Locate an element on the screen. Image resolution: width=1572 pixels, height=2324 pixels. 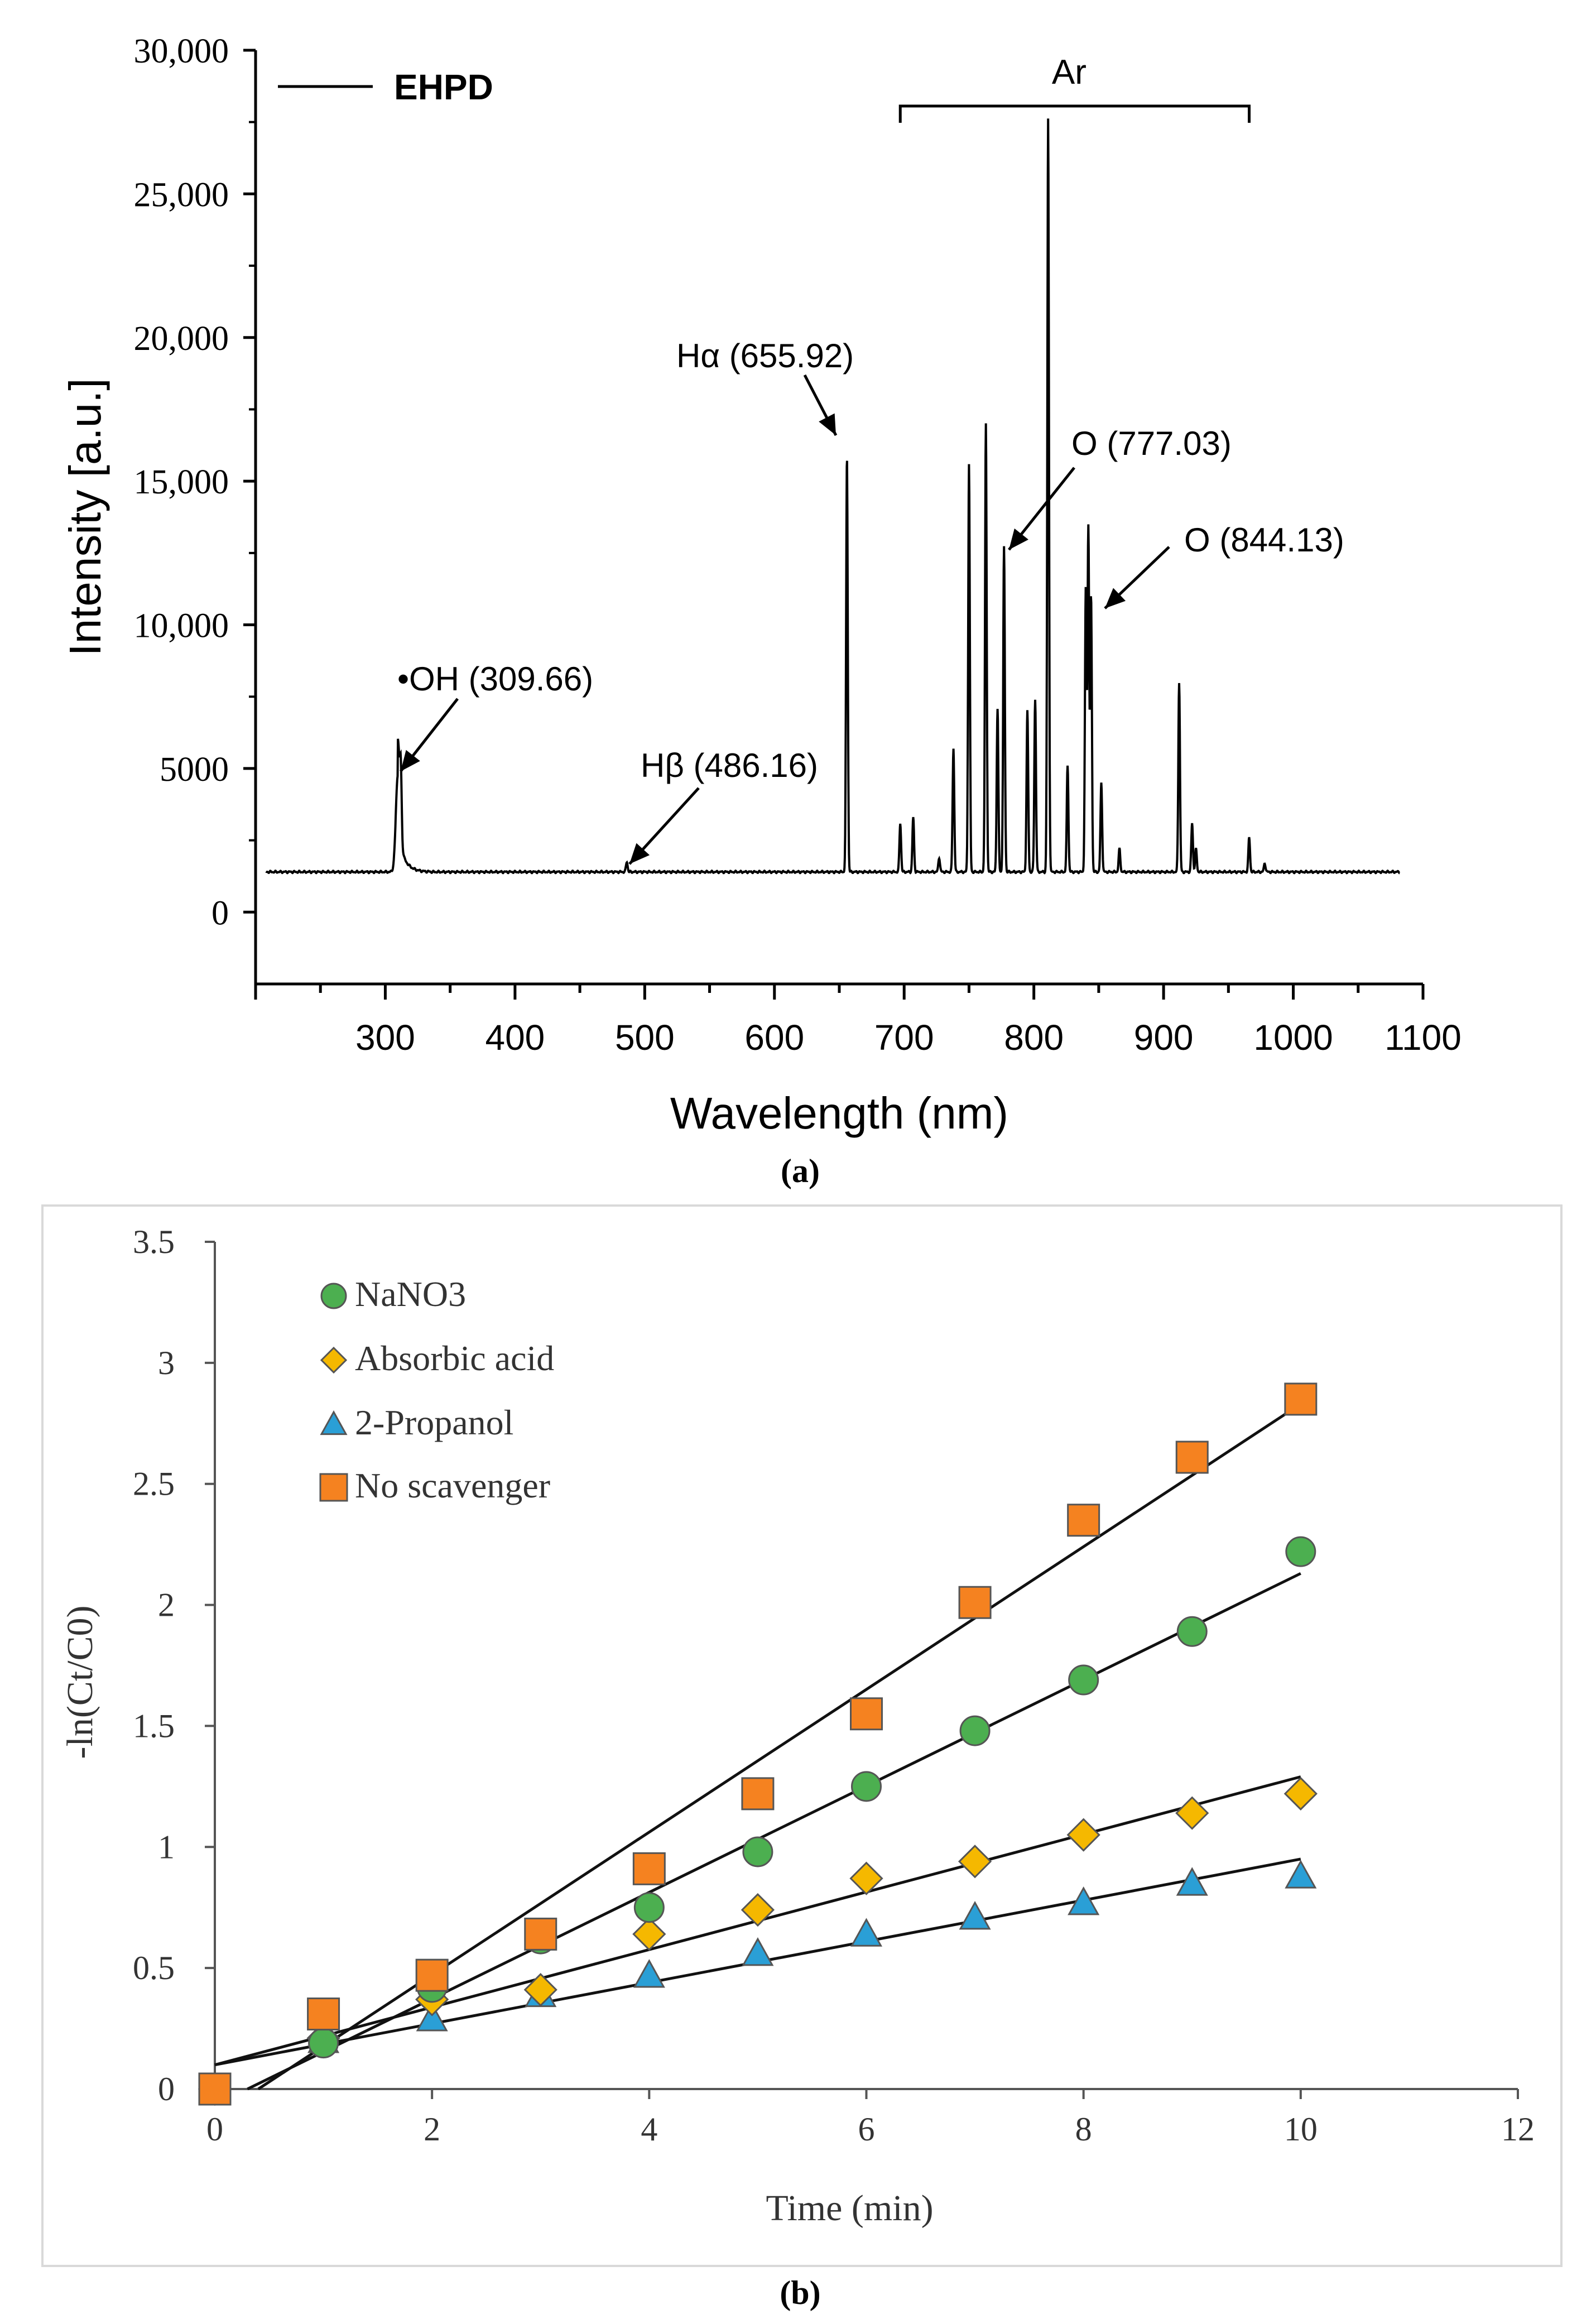
y-tick-label: 1 is located at coordinates (166, 1846).